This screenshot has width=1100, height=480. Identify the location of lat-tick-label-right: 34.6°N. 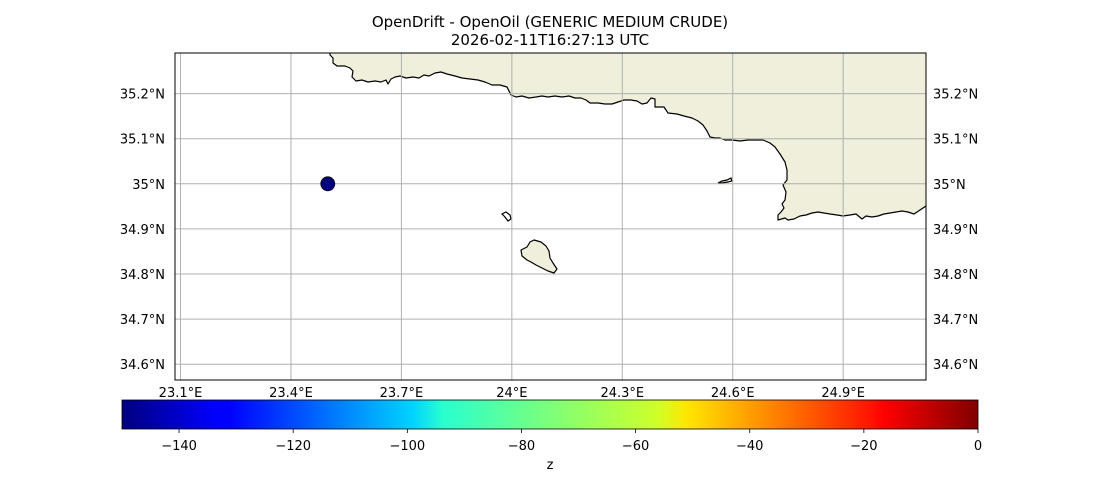
(955, 365).